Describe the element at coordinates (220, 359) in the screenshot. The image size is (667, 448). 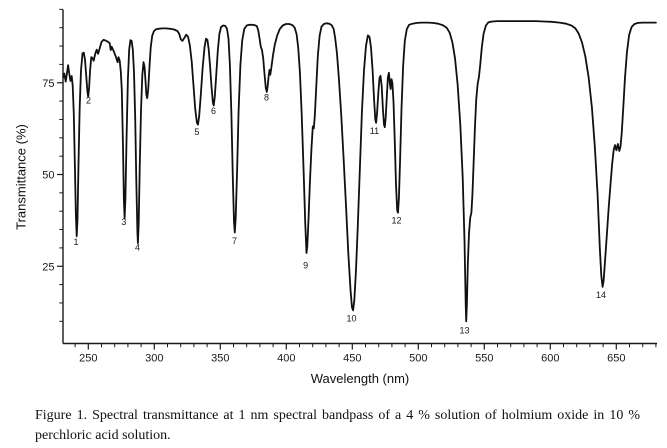
I see `x-tick-label: 350` at that location.